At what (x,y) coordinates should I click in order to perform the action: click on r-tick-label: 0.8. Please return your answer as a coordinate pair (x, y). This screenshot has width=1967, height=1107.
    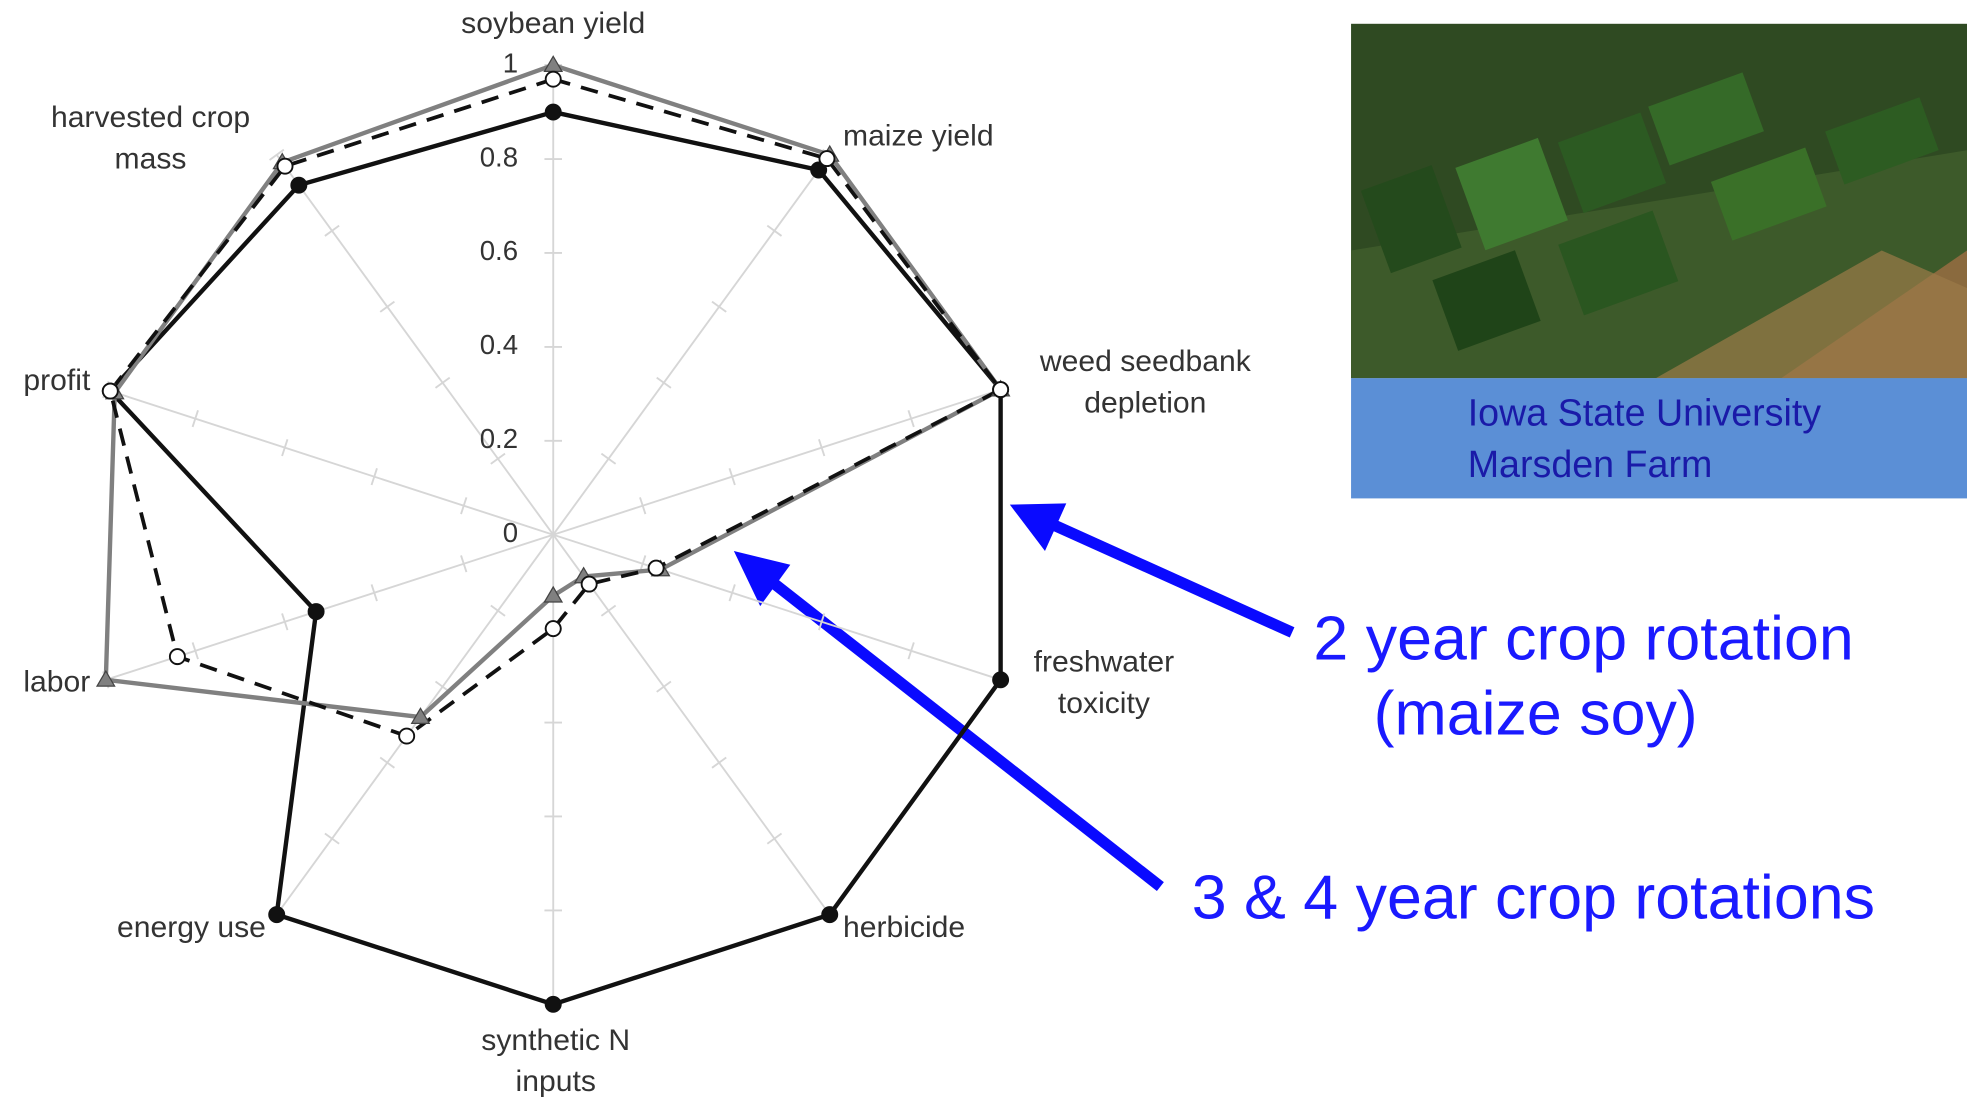
    Looking at the image, I should click on (499, 156).